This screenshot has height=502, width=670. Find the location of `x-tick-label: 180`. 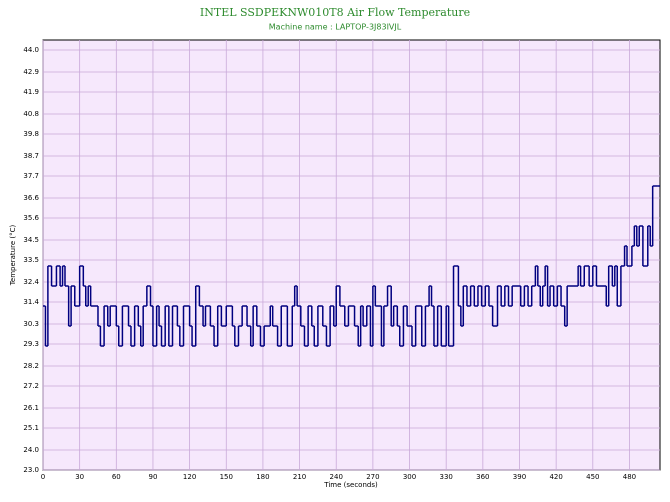

x-tick-label: 180 is located at coordinates (262, 477).